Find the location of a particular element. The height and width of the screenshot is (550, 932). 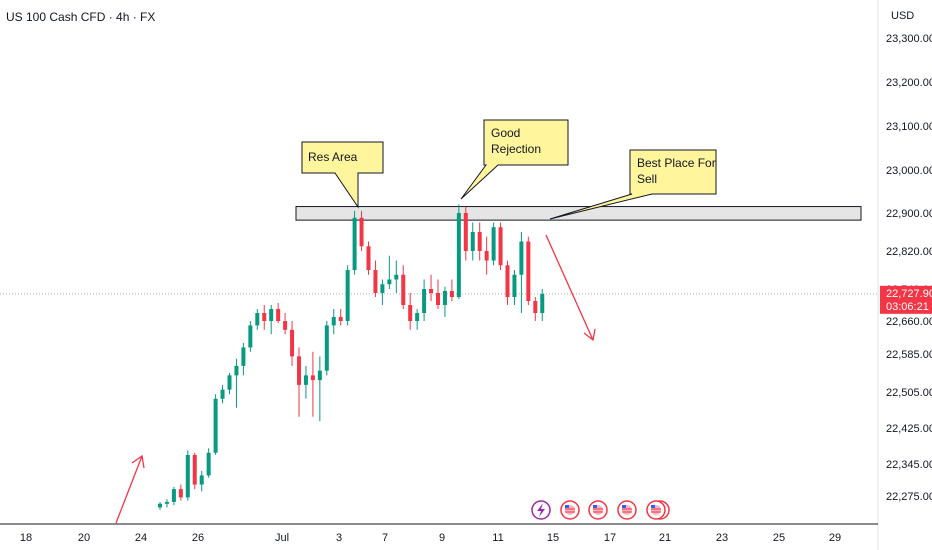

y-tick-label: 22,660.00 is located at coordinates (909, 322).